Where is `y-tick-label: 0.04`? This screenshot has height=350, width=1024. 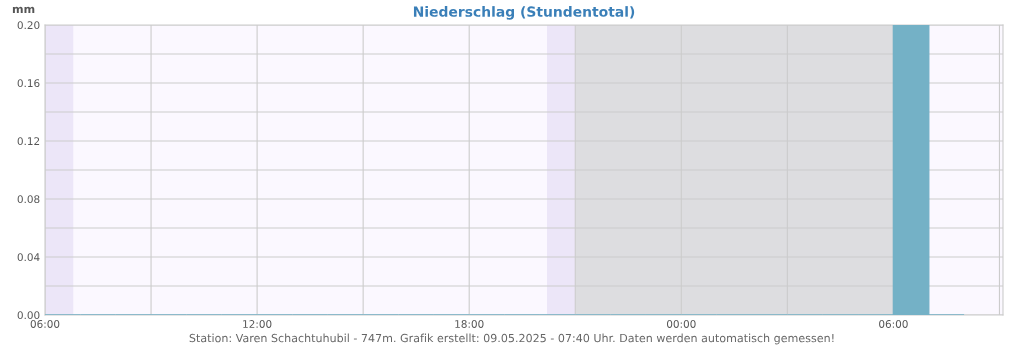 y-tick-label: 0.04 is located at coordinates (28, 257).